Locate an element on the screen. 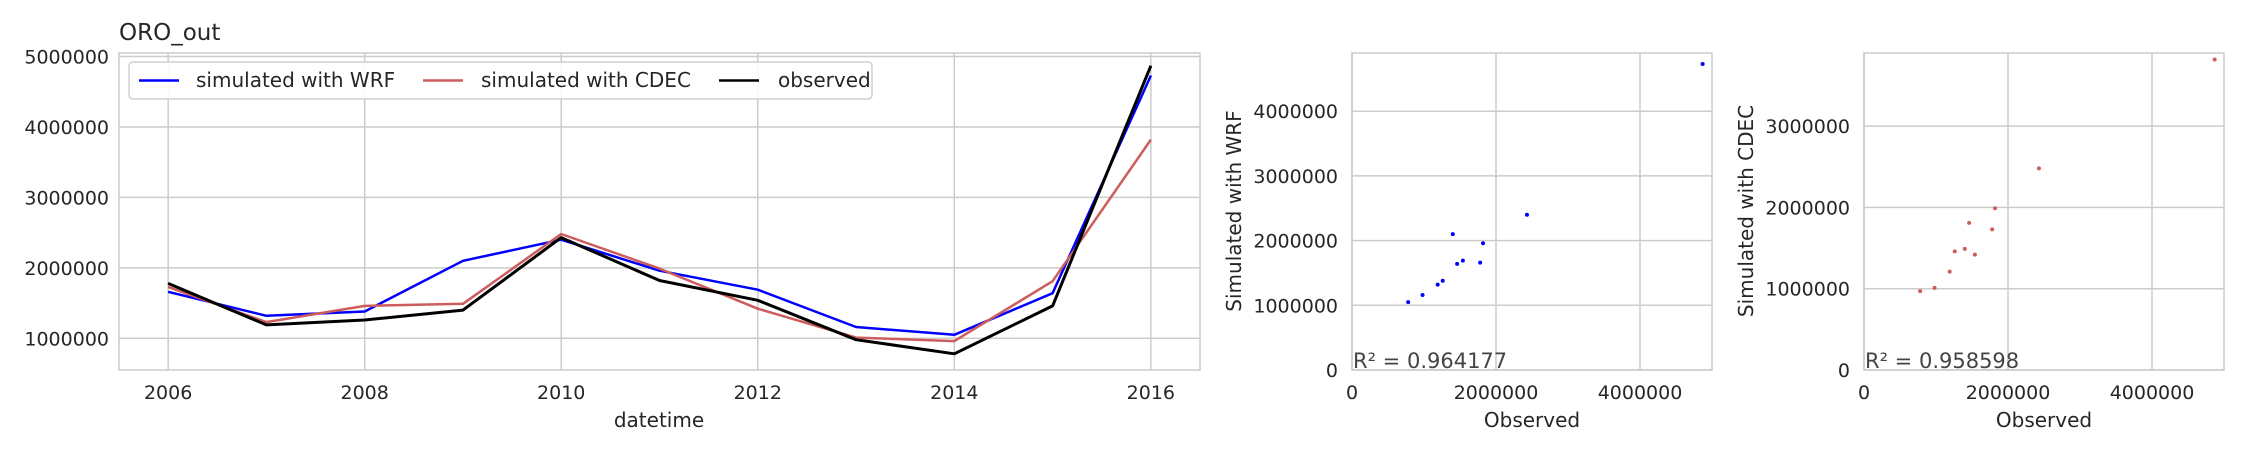 The width and height of the screenshot is (2250, 450). legend-box is located at coordinates (500, 80).